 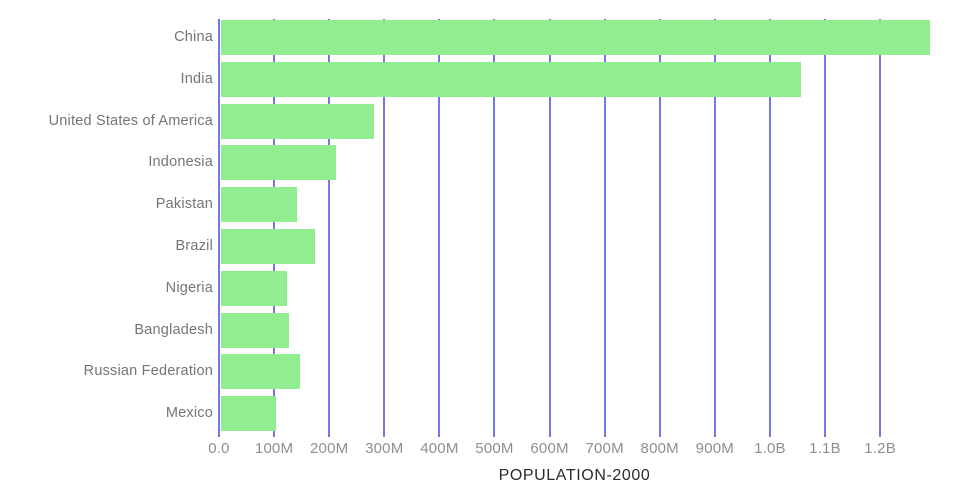 What do you see at coordinates (825, 448) in the screenshot?
I see `x-tick-label: 1.1B` at bounding box center [825, 448].